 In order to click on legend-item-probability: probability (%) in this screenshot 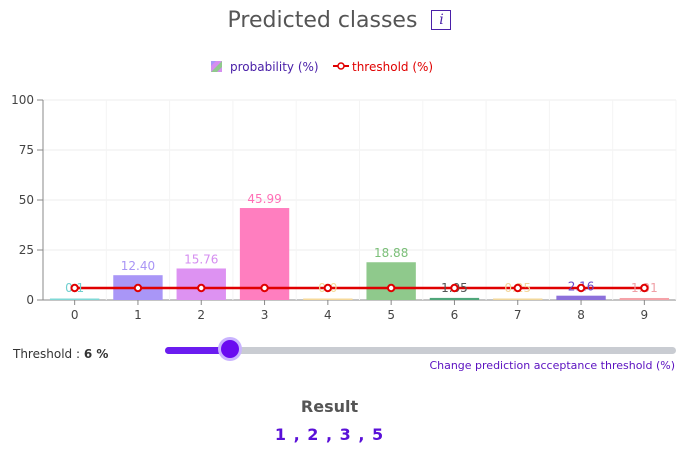, I will do `click(265, 67)`.